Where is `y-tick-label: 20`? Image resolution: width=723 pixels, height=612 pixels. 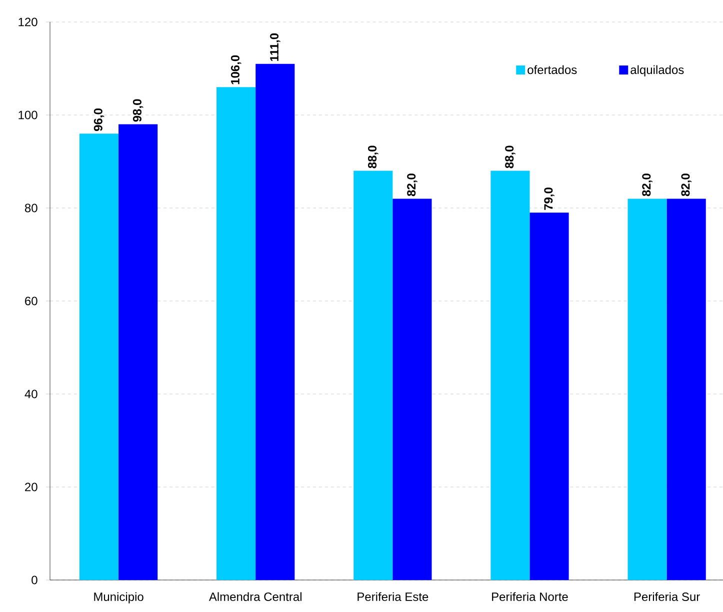
y-tick-label: 20 is located at coordinates (31, 487).